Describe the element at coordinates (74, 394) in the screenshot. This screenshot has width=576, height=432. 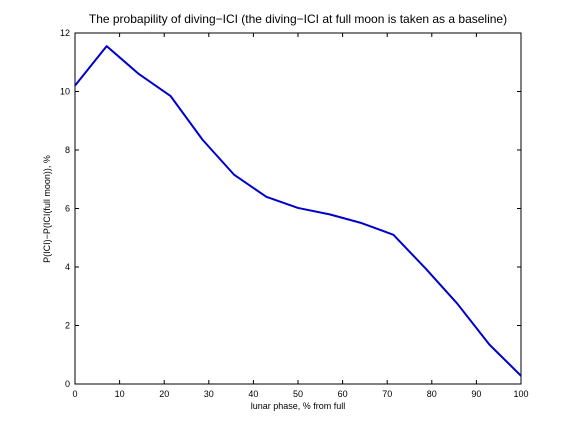
I see `x-tick-label: 0` at that location.